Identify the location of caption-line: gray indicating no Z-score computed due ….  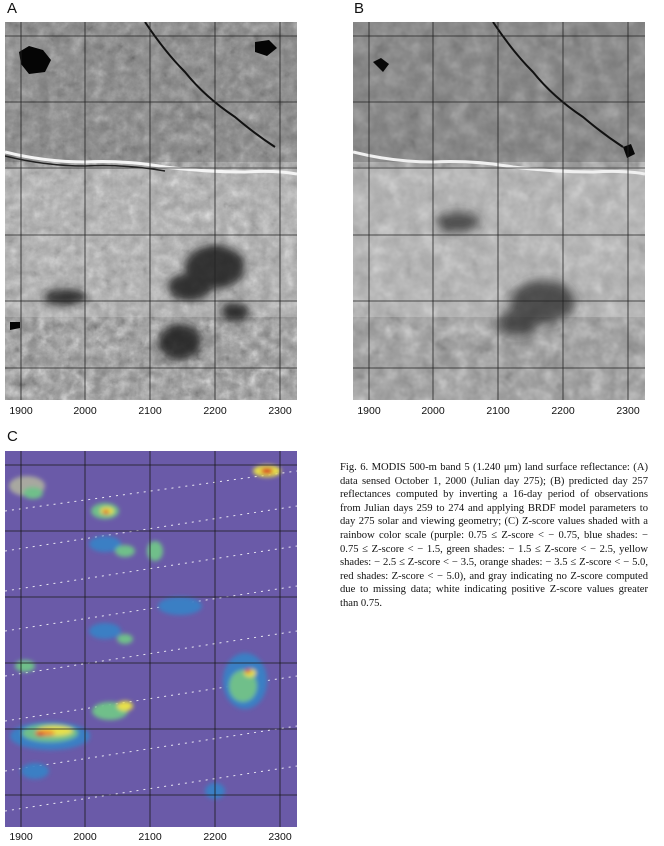
(494, 583).